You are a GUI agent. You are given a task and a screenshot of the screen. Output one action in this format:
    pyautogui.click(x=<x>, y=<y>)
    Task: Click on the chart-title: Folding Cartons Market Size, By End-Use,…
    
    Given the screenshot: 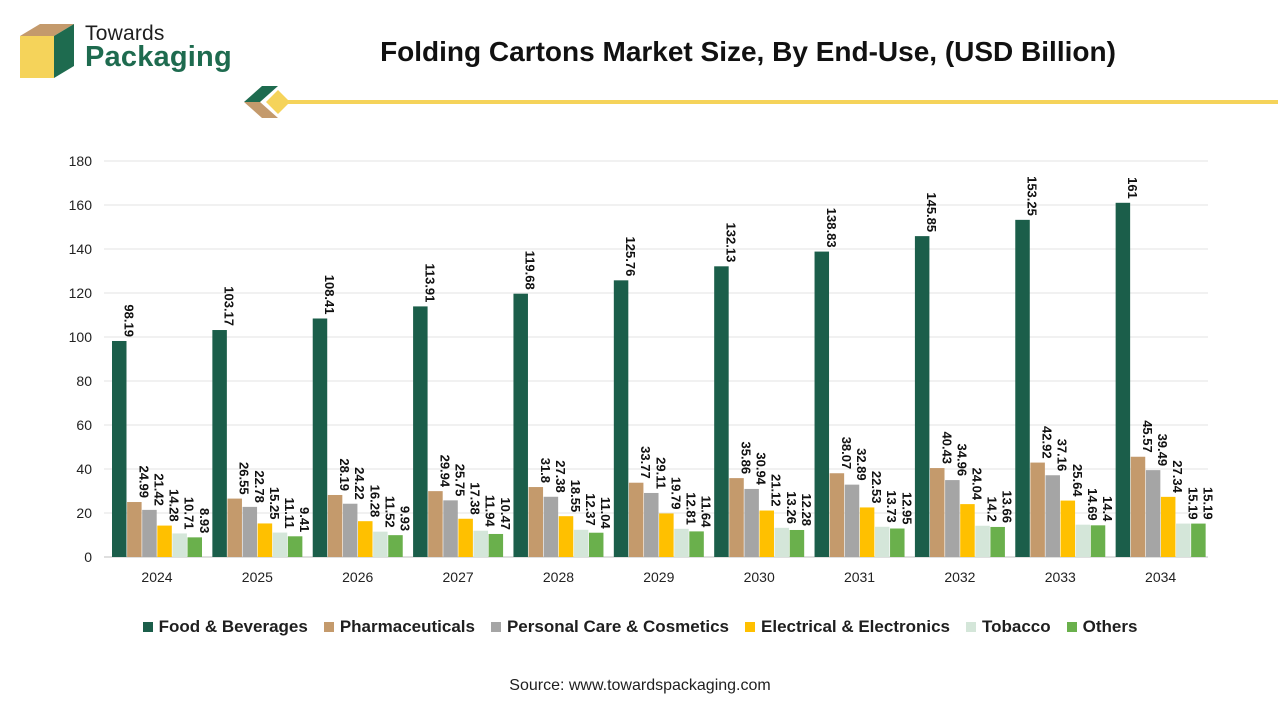 What is the action you would take?
    pyautogui.click(x=748, y=51)
    